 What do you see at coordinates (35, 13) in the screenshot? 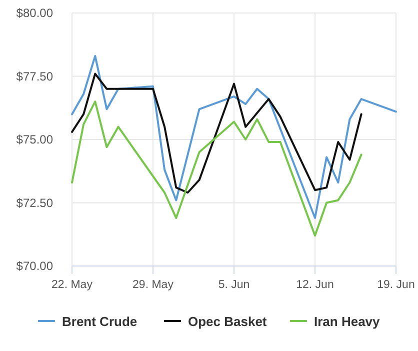
I see `y-tick-label: $80.00` at bounding box center [35, 13].